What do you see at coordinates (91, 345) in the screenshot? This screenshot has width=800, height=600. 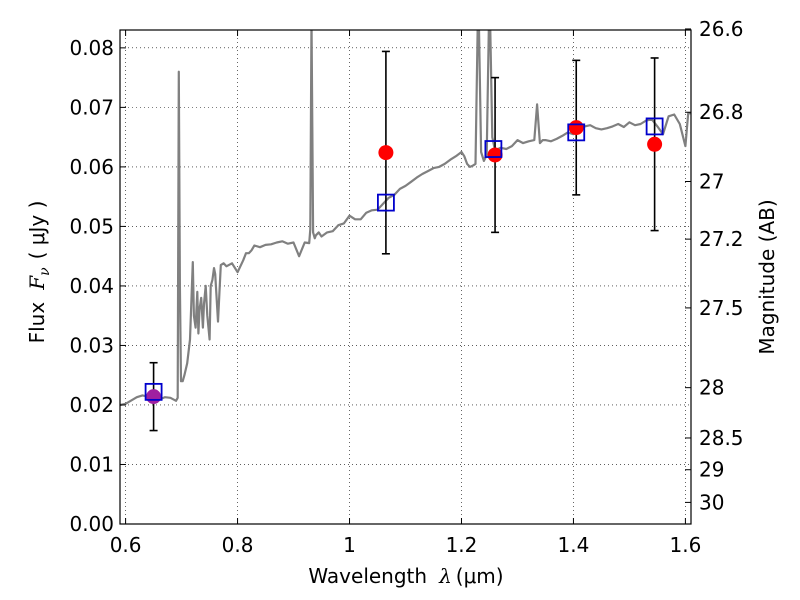 I see `y-tick-label: 0.03` at bounding box center [91, 345].